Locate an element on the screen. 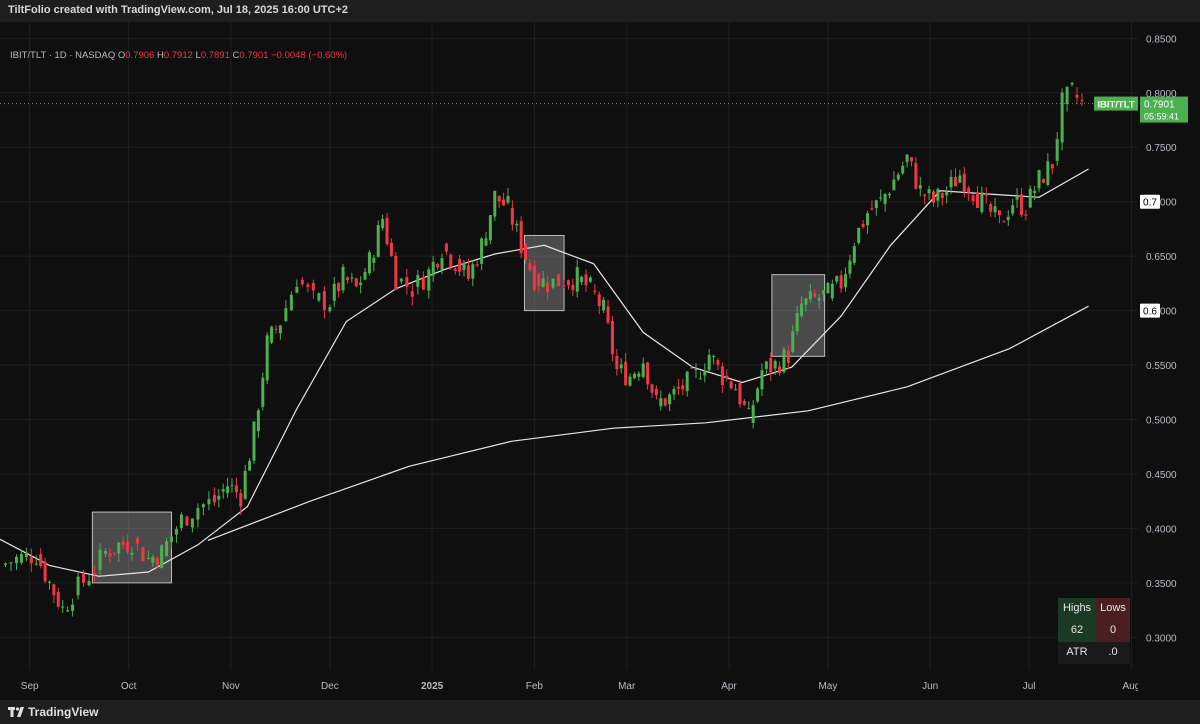 This screenshot has width=1200, height=724. time-axis-labels: Sep Oct Nov Dec 2025 Feb Mar Apr May Jun Jul Aug is located at coordinates (581, 686).